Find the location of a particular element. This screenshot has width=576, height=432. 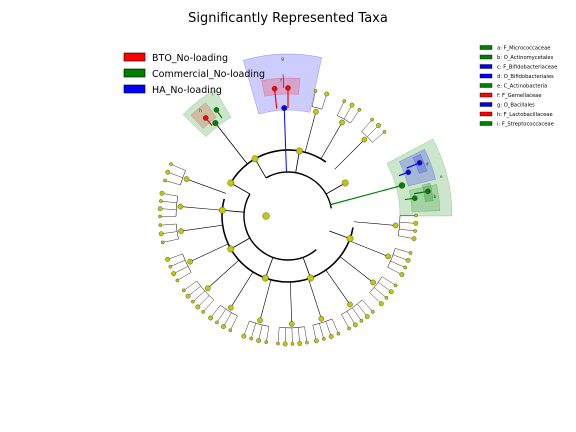

group-legend-label-ha: HA_No-loading is located at coordinates (187, 90).